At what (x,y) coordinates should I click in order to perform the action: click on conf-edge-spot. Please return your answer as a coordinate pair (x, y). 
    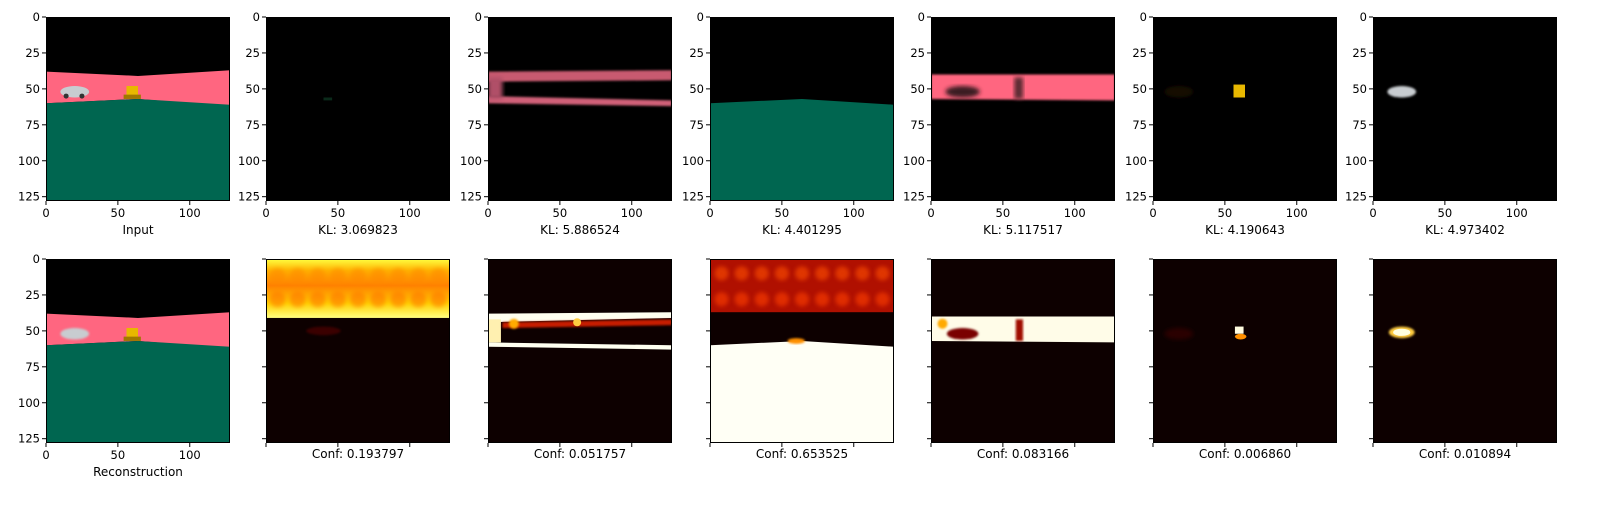
    Looking at the image, I should click on (942, 323).